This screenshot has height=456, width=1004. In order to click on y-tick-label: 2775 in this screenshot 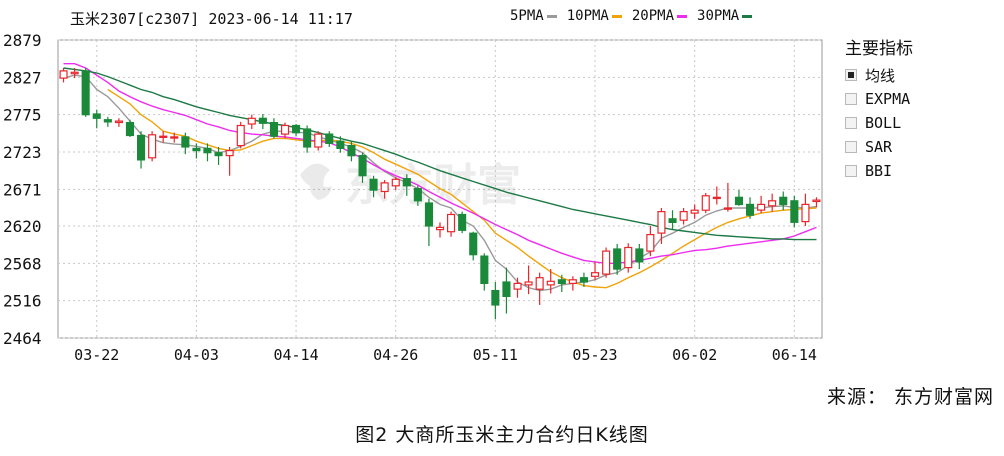, I will do `click(22, 115)`.